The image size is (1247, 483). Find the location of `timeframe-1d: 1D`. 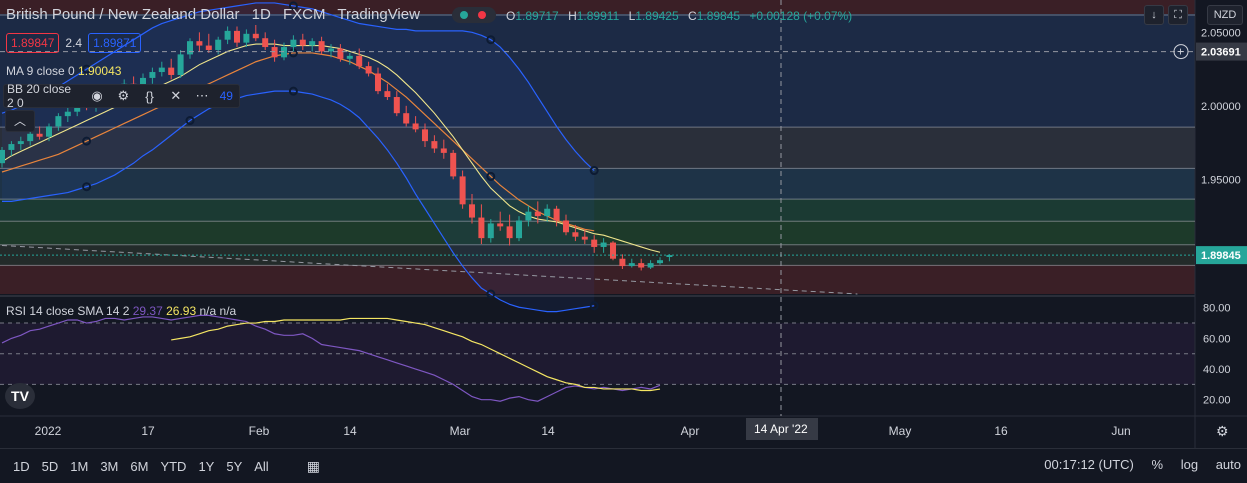

timeframe-1d: 1D is located at coordinates (21, 466).